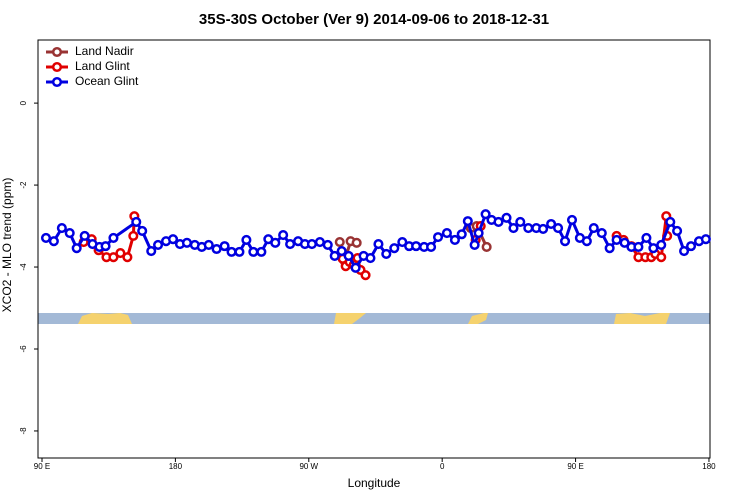 The height and width of the screenshot is (500, 750). I want to click on legend-label: Ocean Glint, so click(107, 81).